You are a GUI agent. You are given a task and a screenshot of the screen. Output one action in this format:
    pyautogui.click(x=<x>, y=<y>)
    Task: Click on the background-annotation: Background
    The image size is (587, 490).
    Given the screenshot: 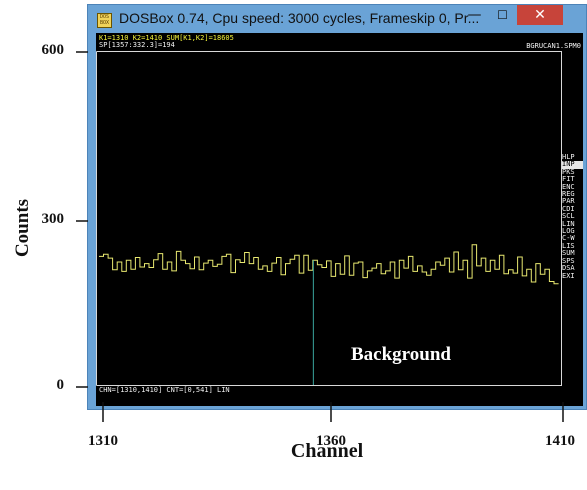 What is the action you would take?
    pyautogui.click(x=401, y=354)
    